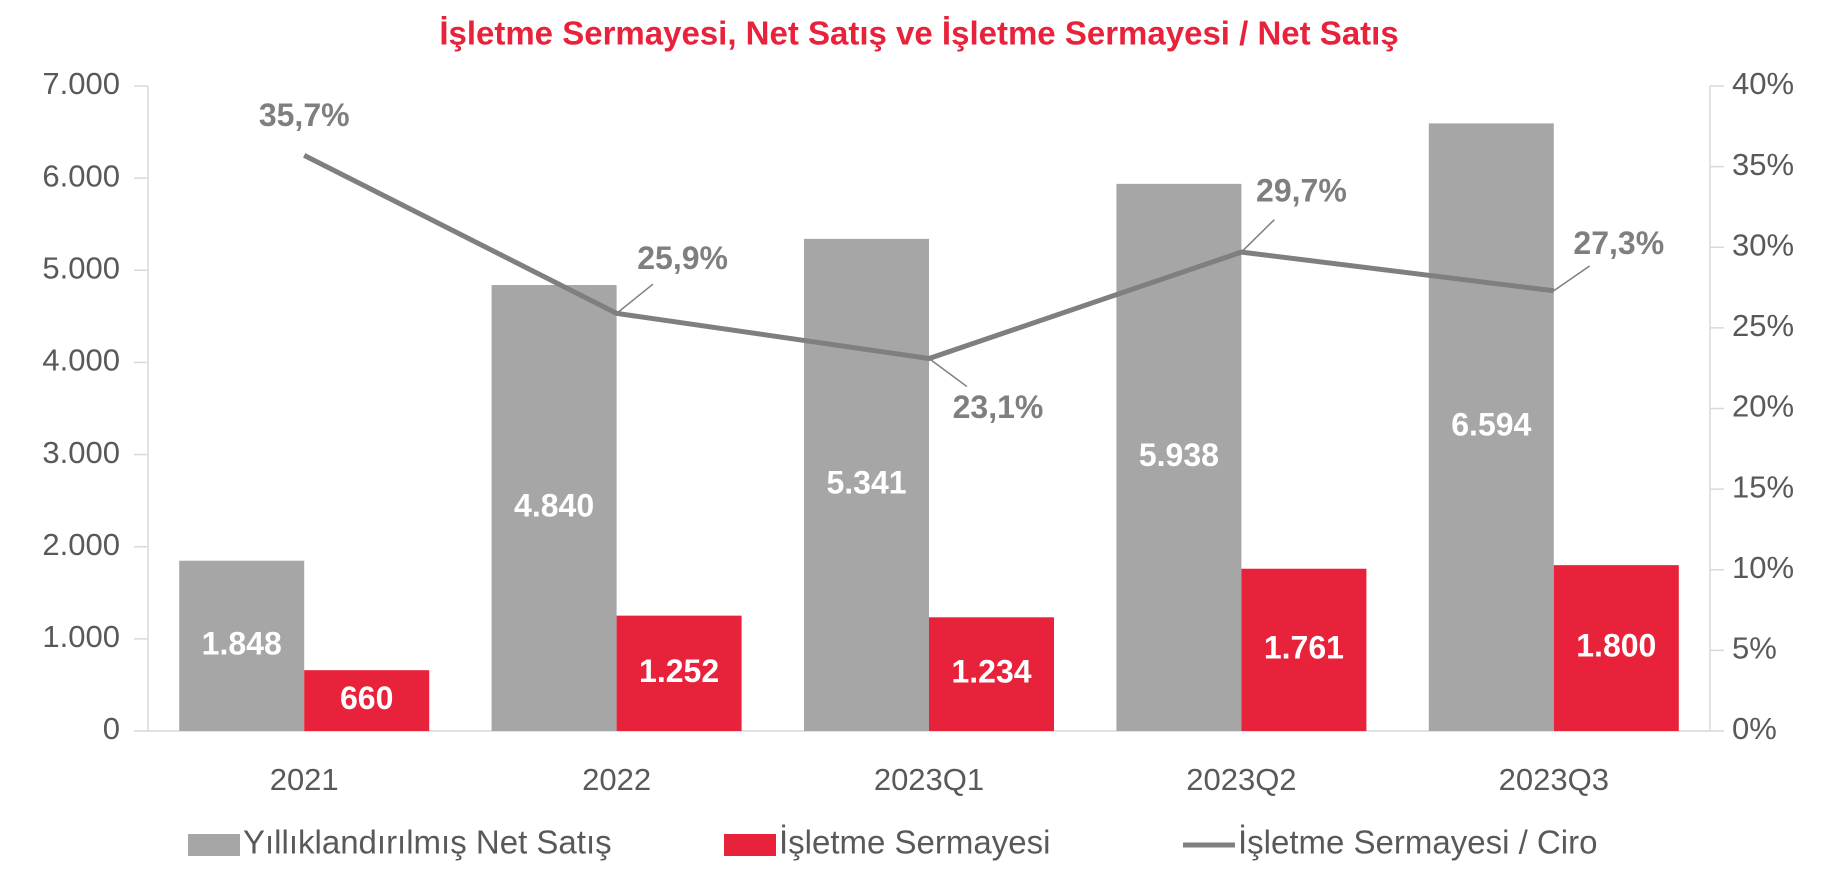 This screenshot has width=1838, height=887. I want to click on y2-tick-label: 30%, so click(1763, 244).